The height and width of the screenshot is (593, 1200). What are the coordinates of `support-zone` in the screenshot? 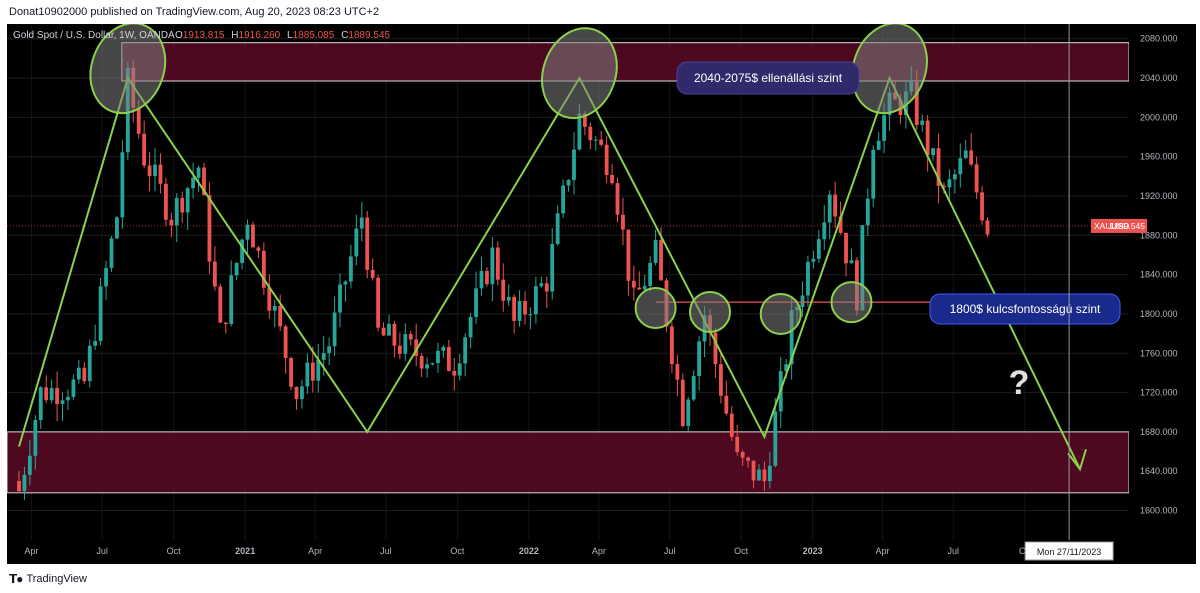 It's located at (568, 462).